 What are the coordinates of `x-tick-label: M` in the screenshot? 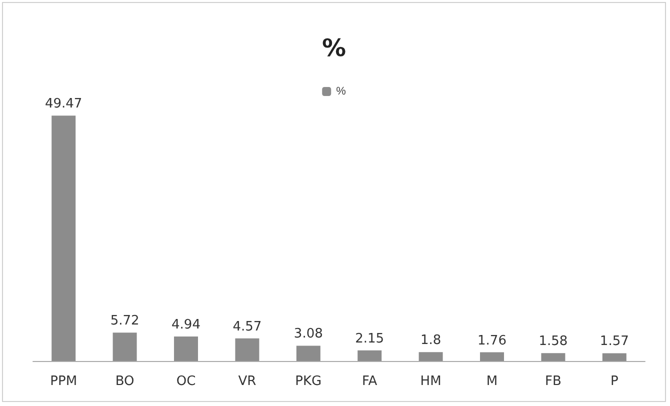 It's located at (492, 381).